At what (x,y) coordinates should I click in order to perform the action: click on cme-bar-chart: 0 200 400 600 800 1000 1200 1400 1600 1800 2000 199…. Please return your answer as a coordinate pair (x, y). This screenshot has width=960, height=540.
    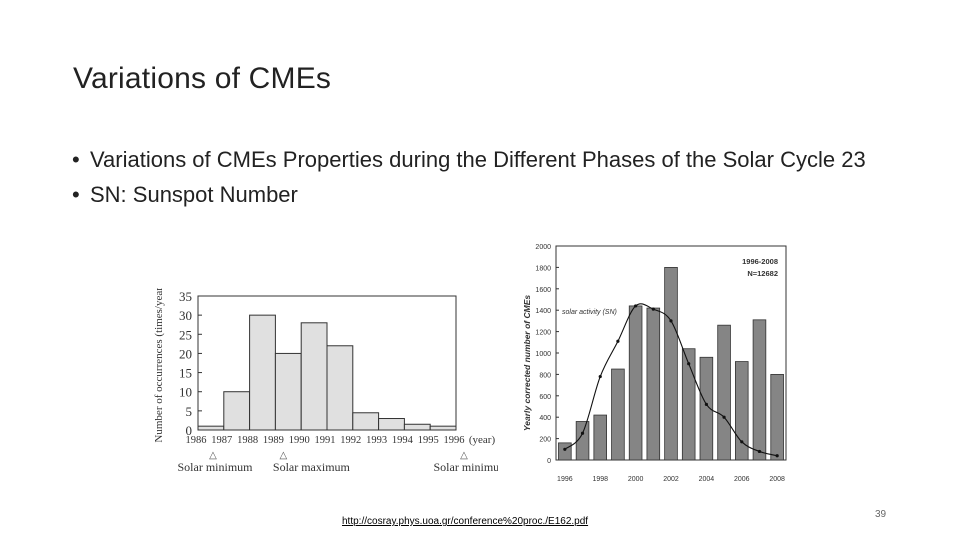
    Looking at the image, I should click on (654, 363).